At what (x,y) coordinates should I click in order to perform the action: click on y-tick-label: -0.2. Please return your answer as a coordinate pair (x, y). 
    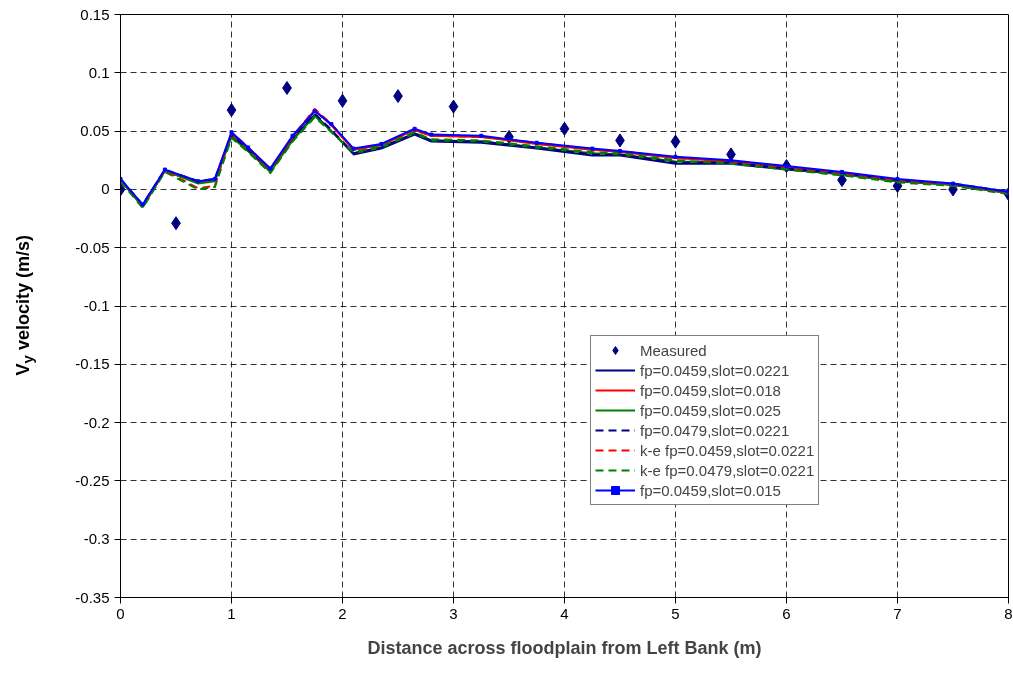
    Looking at the image, I should click on (96, 422).